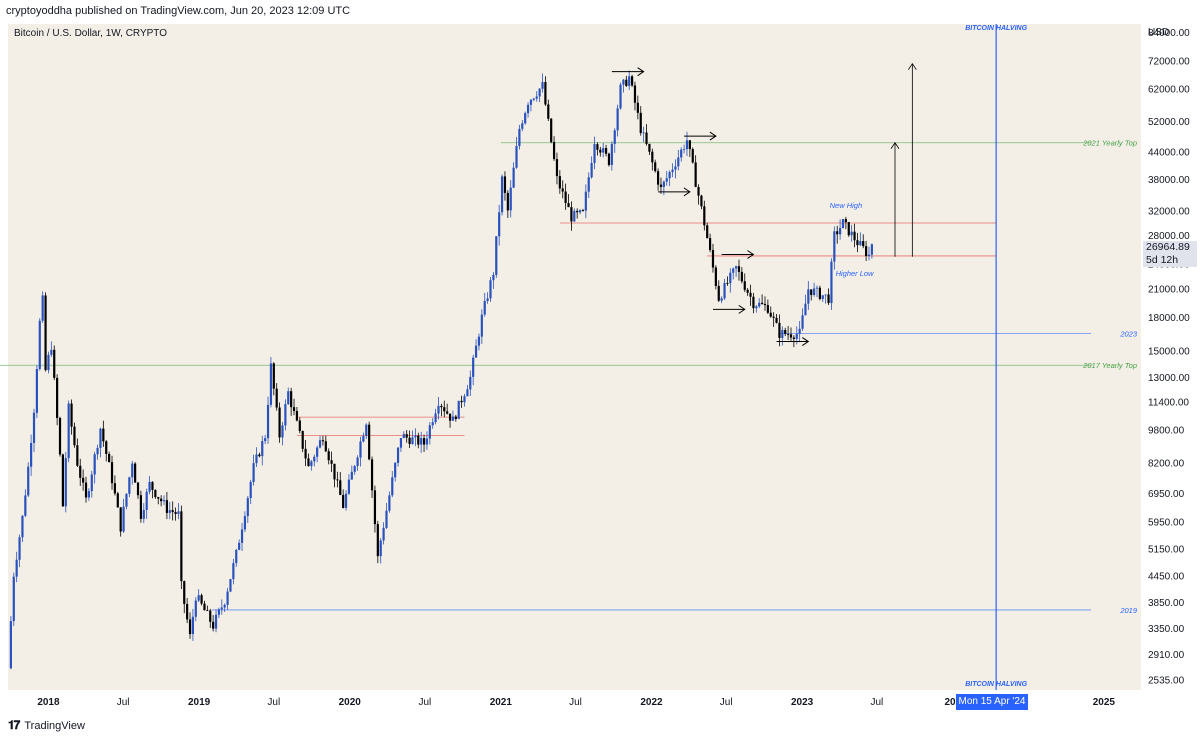  Describe the element at coordinates (996, 357) in the screenshot. I see `halving-line: BITCOIN HALVING BITCOIN HALVING` at that location.